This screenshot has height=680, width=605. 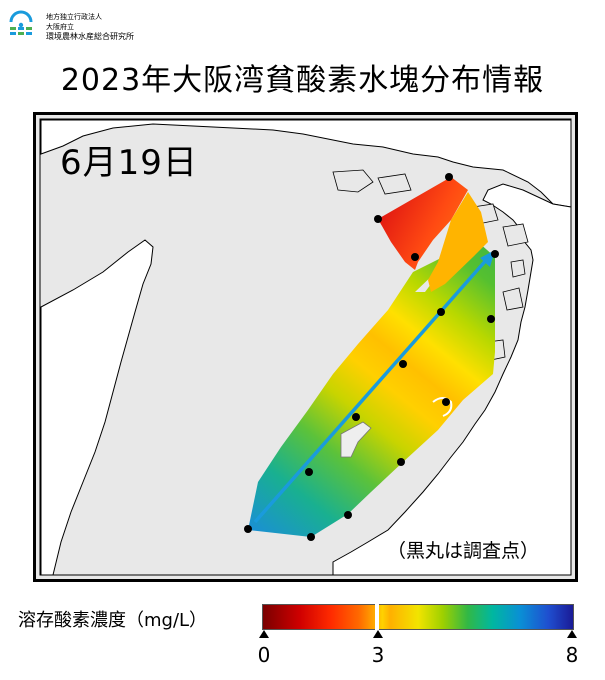 I want to click on do-distribution-hypoxic, so click(x=423, y=223).